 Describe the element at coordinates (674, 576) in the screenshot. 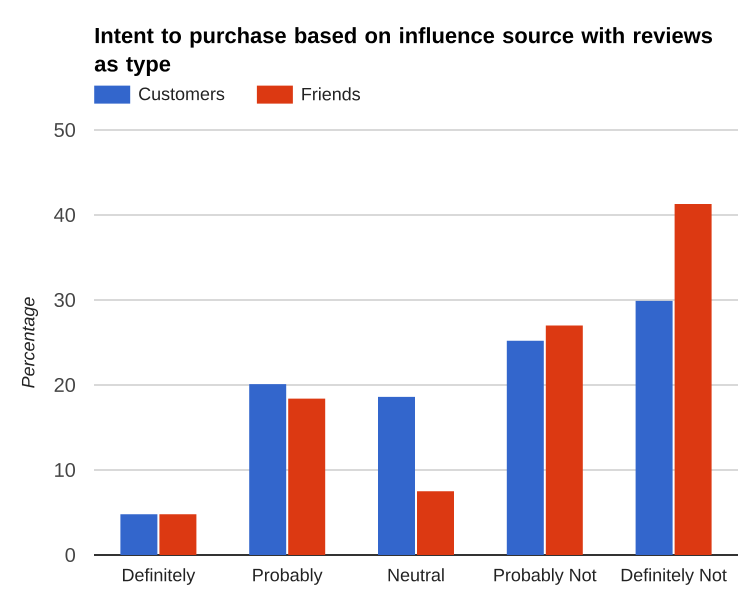

I see `x-tick-label: Definitely Not` at that location.